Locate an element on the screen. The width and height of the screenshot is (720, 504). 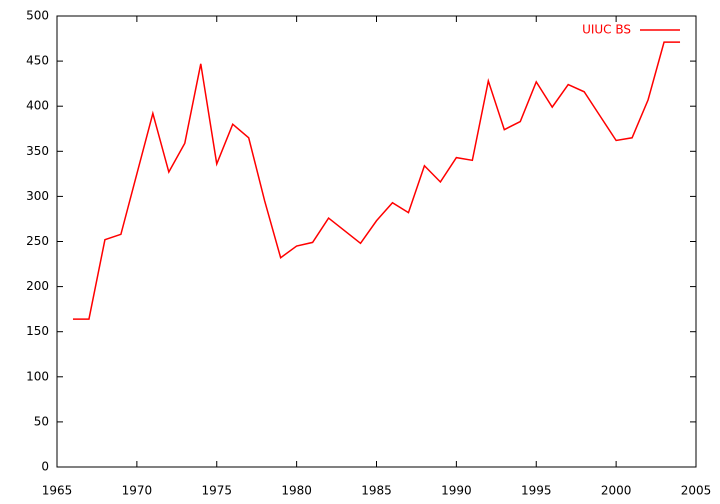
legend-label: UIUC BS is located at coordinates (606, 30).